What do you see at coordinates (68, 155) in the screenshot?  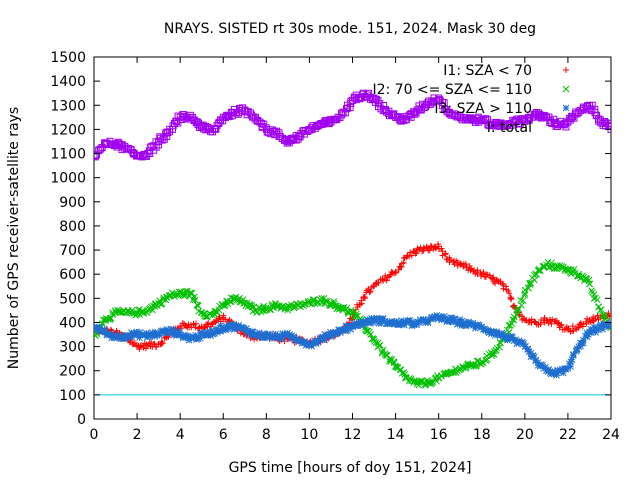 I see `y-tick-label: 1100` at bounding box center [68, 155].